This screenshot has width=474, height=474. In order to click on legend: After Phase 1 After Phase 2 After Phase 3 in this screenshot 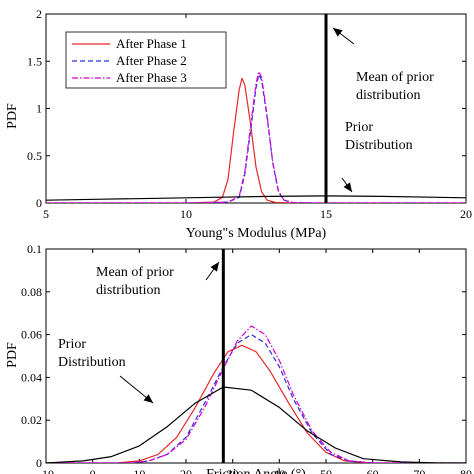, I will do `click(146, 60)`.